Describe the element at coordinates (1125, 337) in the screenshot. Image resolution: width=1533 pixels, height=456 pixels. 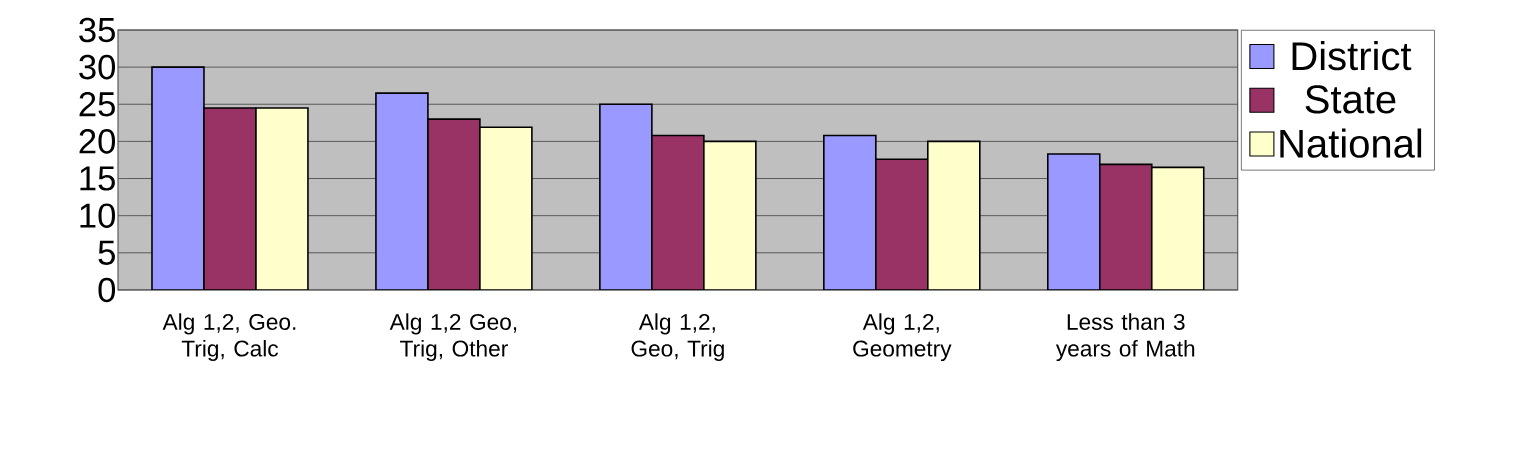
I see `x-tick-label: Less than 3 years of Math` at that location.